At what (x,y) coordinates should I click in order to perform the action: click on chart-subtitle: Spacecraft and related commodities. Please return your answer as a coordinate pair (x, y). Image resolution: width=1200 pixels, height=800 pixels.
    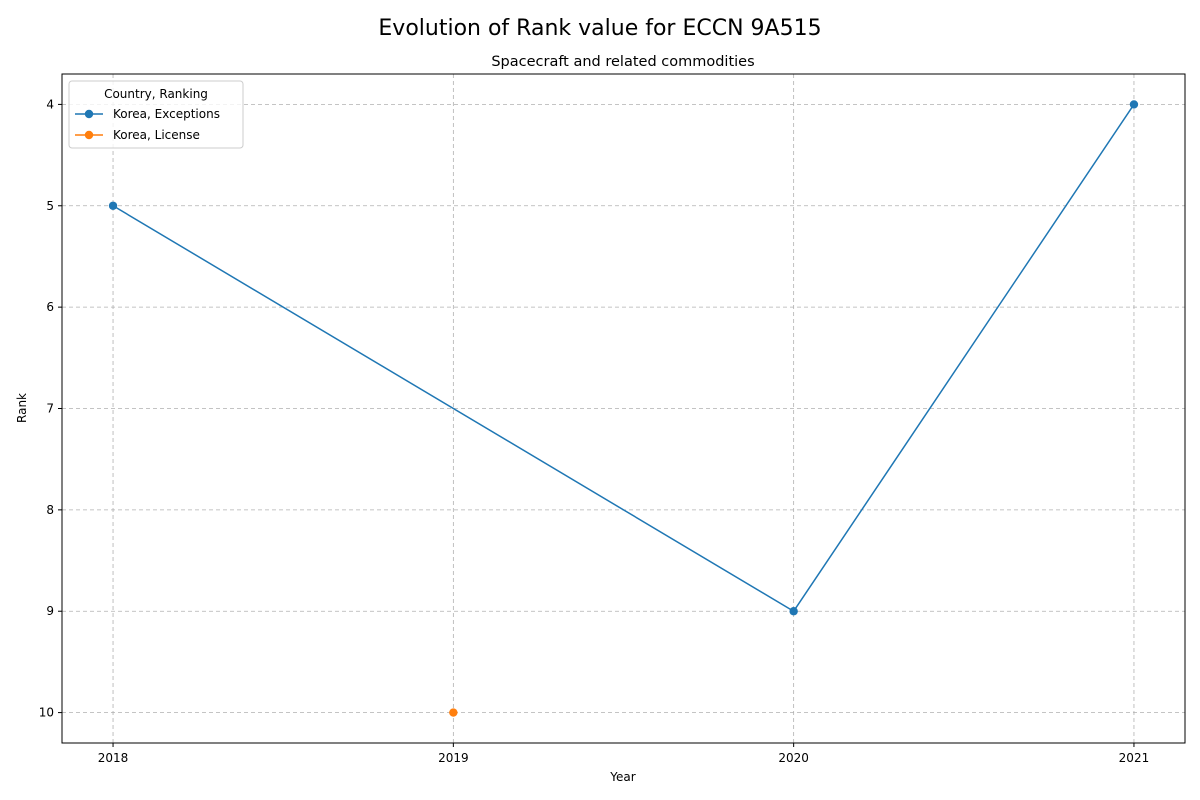
    Looking at the image, I should click on (622, 62).